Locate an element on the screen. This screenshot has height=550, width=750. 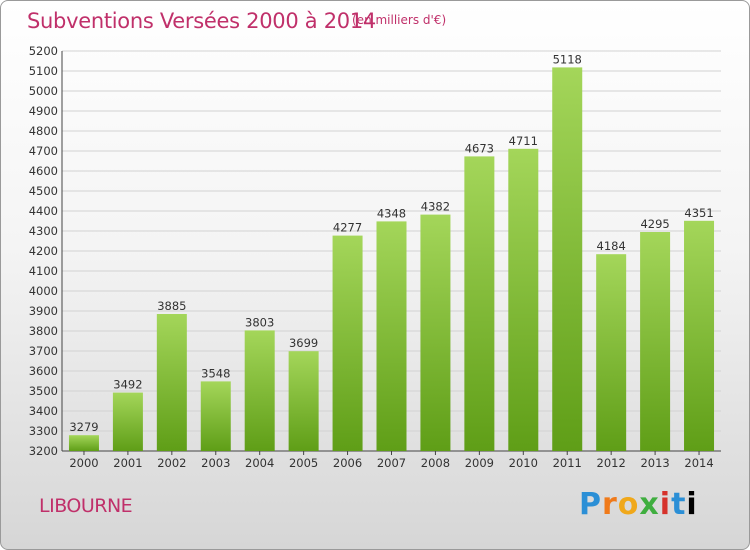
value-label-2000: 3279 is located at coordinates (83, 427).